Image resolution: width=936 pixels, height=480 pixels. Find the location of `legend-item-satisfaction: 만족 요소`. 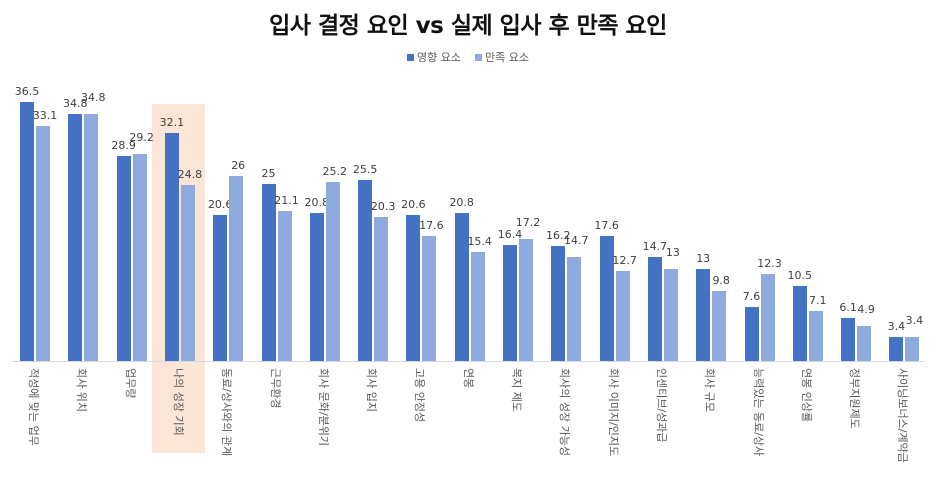

legend-item-satisfaction: 만족 요소 is located at coordinates (502, 57).